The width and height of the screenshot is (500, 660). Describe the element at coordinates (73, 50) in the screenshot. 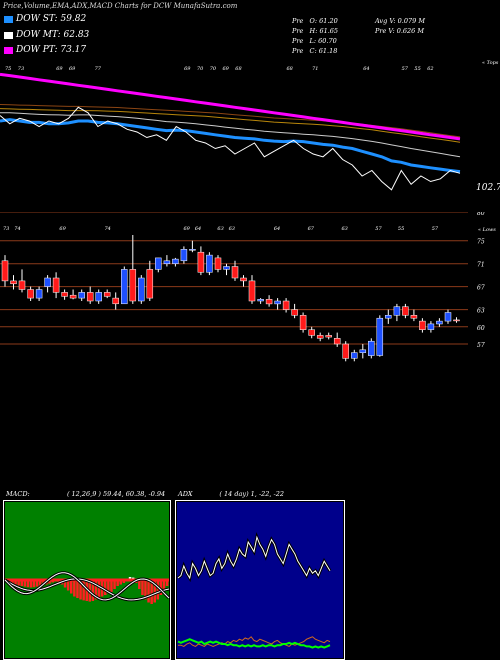

I see `legend-value: 73.17` at that location.